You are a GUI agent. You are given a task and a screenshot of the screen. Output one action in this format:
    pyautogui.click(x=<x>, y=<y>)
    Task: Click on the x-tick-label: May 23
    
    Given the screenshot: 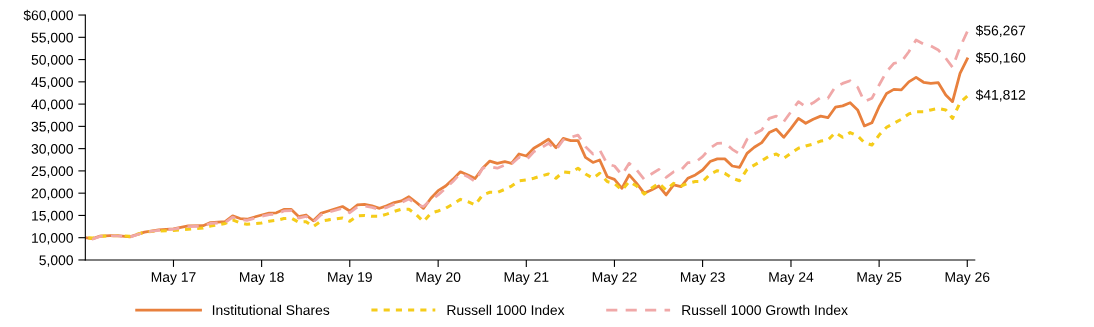 What is the action you would take?
    pyautogui.click(x=702, y=278)
    